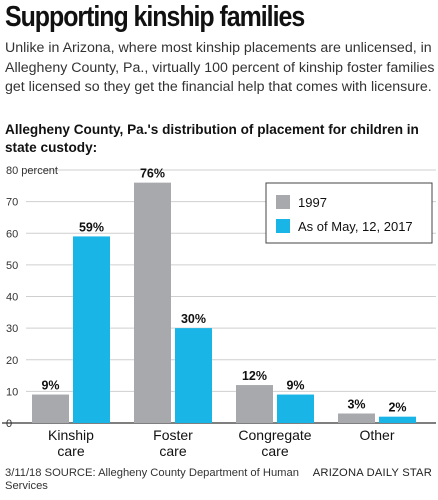  I want to click on legend-box, so click(349, 213).